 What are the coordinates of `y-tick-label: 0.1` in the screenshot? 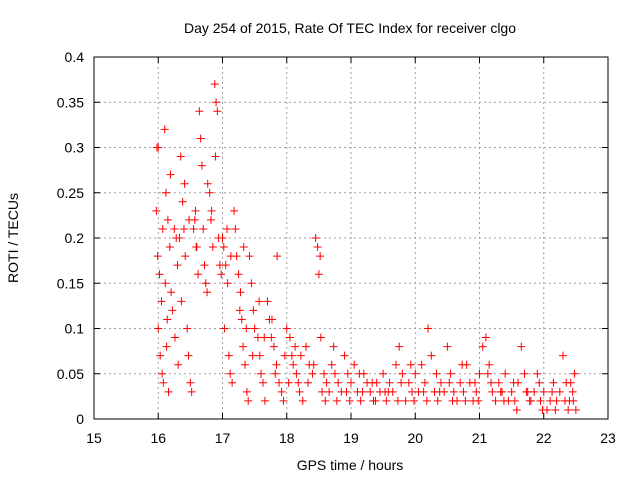 It's located at (75, 329).